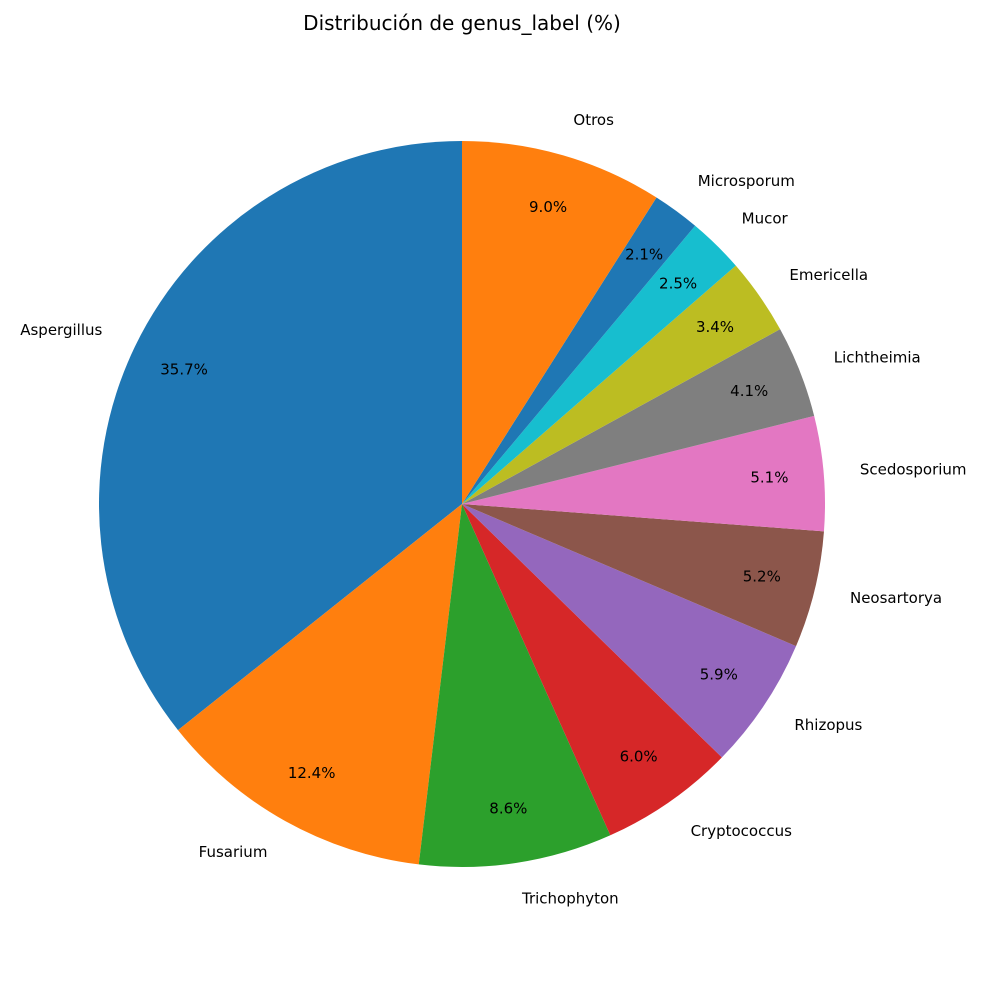  Describe the element at coordinates (61, 330) in the screenshot. I see `slice-label-aspergillus: Aspergillus` at that location.